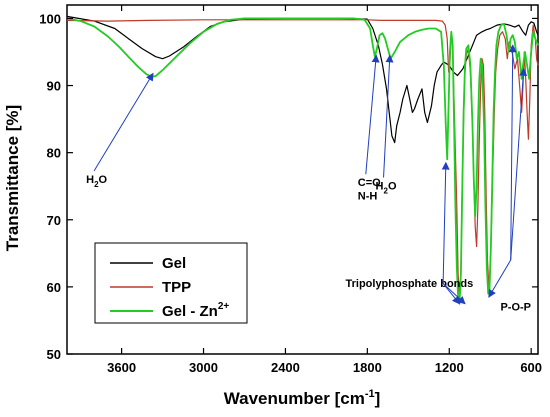 The height and width of the screenshot is (417, 550). Describe the element at coordinates (203, 367) in the screenshot. I see `x-tick-label: 3000` at that location.